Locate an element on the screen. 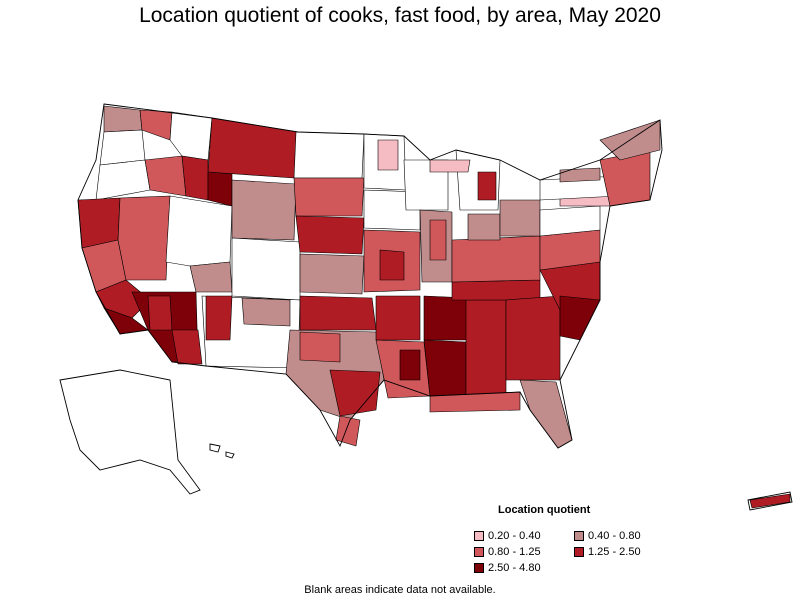 This screenshot has width=800, height=600. legend-item-1: 0.40 - 0.80 is located at coordinates (607, 536).